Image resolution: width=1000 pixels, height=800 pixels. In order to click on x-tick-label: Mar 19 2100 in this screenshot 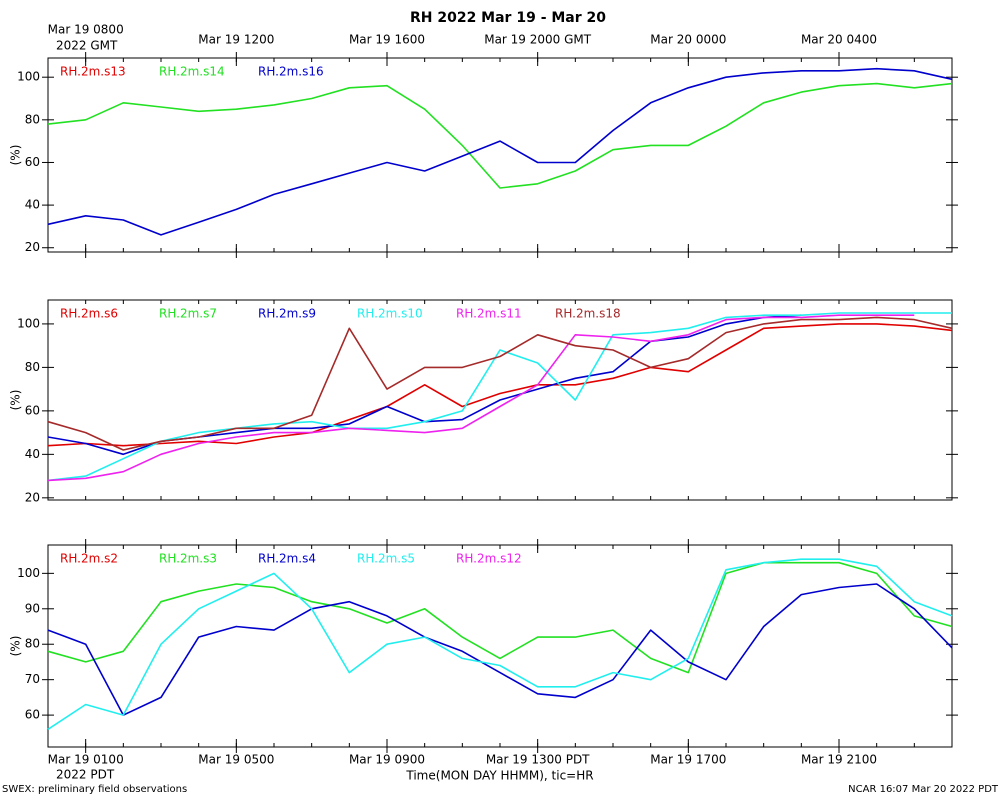, I will do `click(839, 760)`.